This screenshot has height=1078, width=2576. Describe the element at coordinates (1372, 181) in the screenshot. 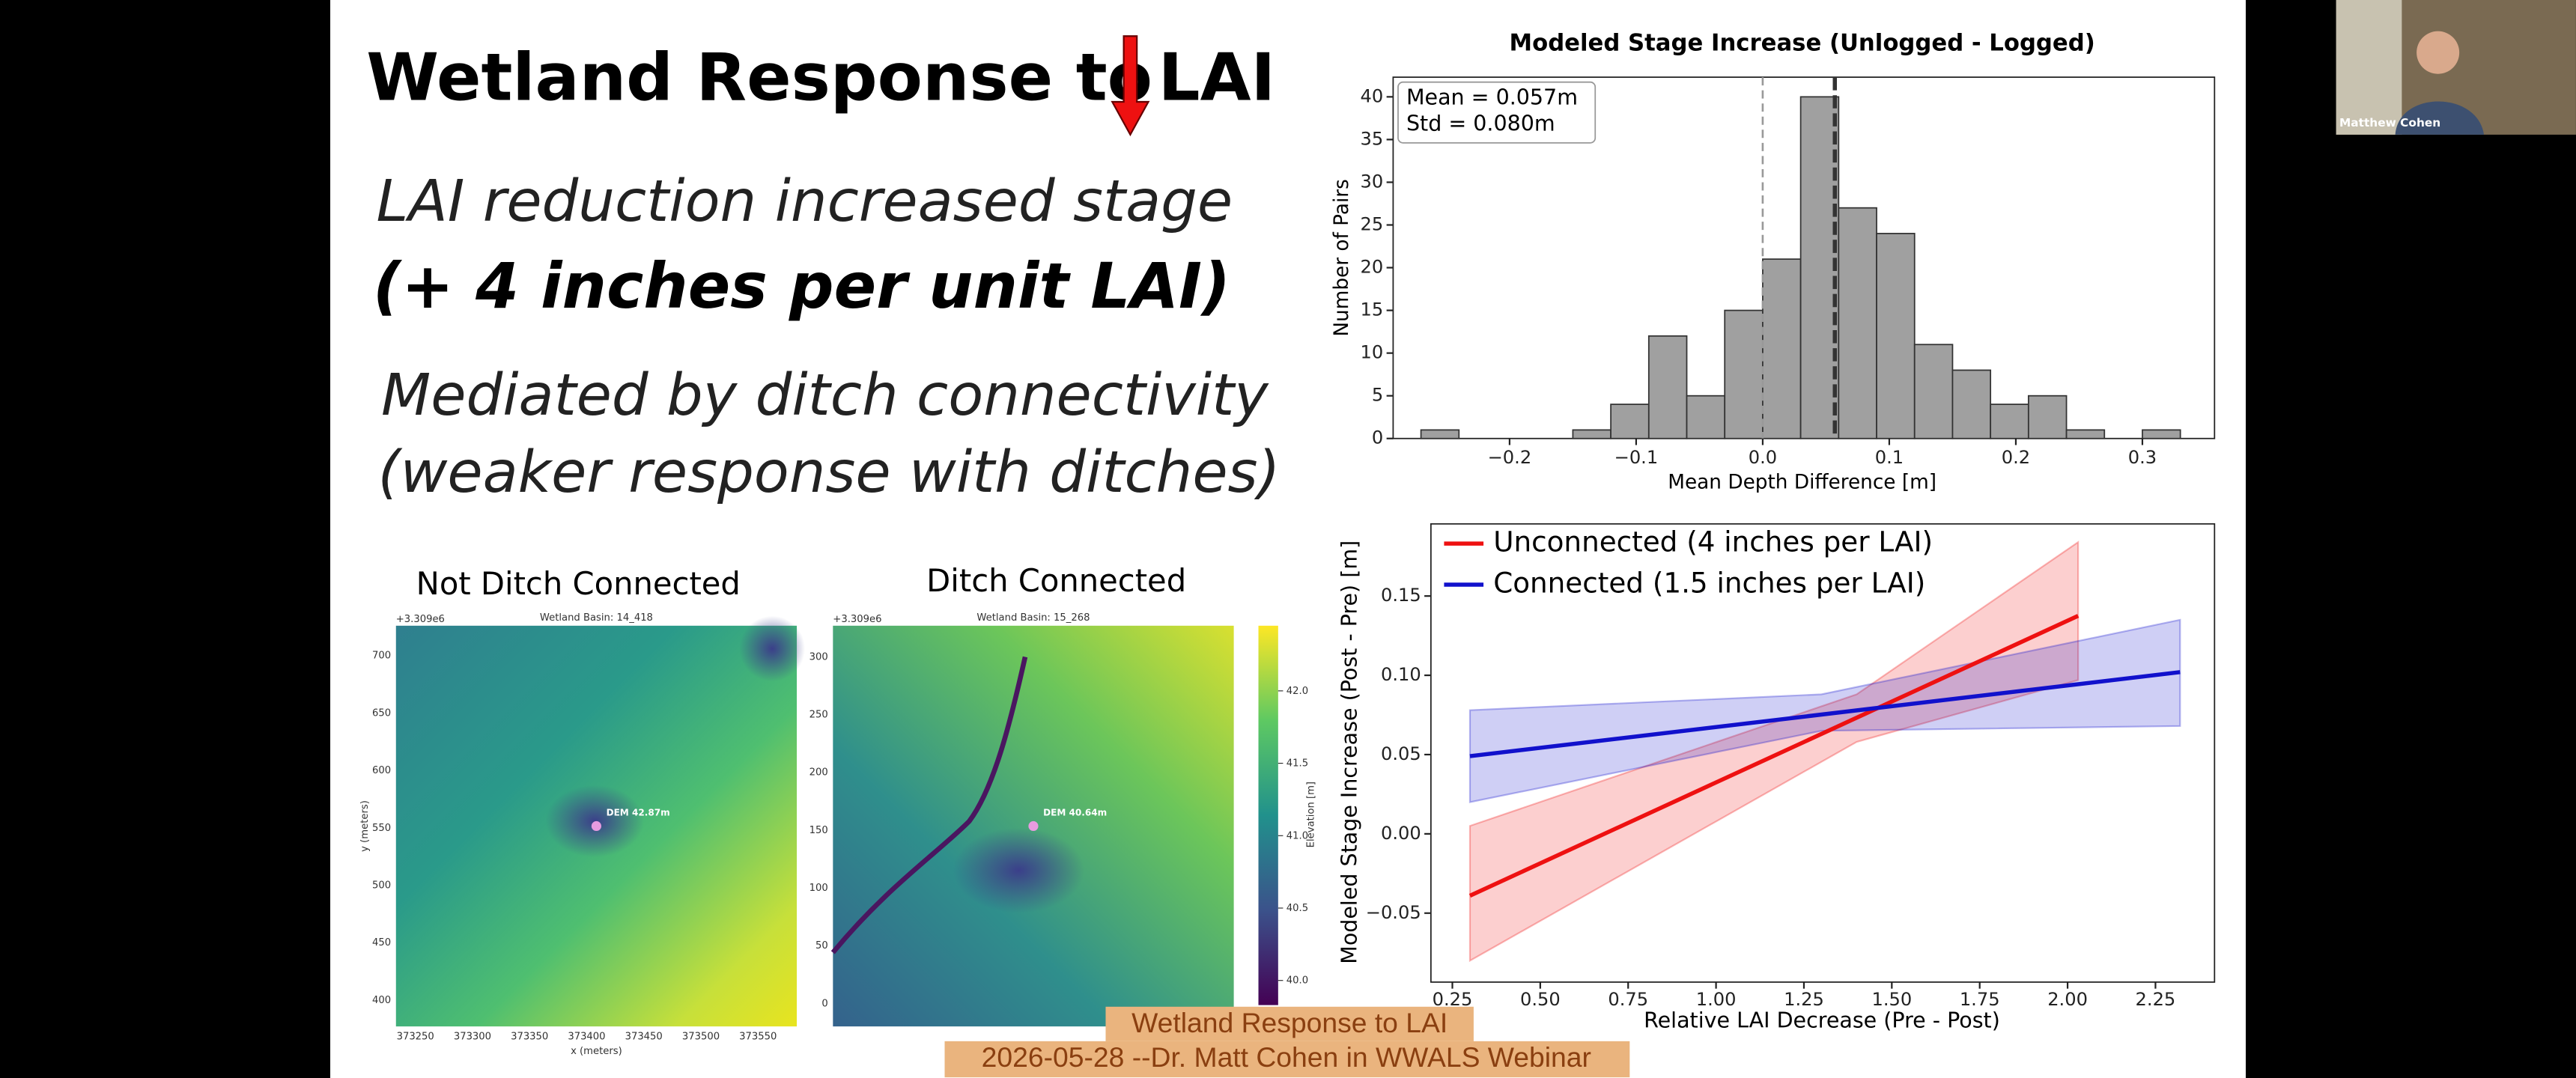

I see `y-tick-label: 30` at that location.